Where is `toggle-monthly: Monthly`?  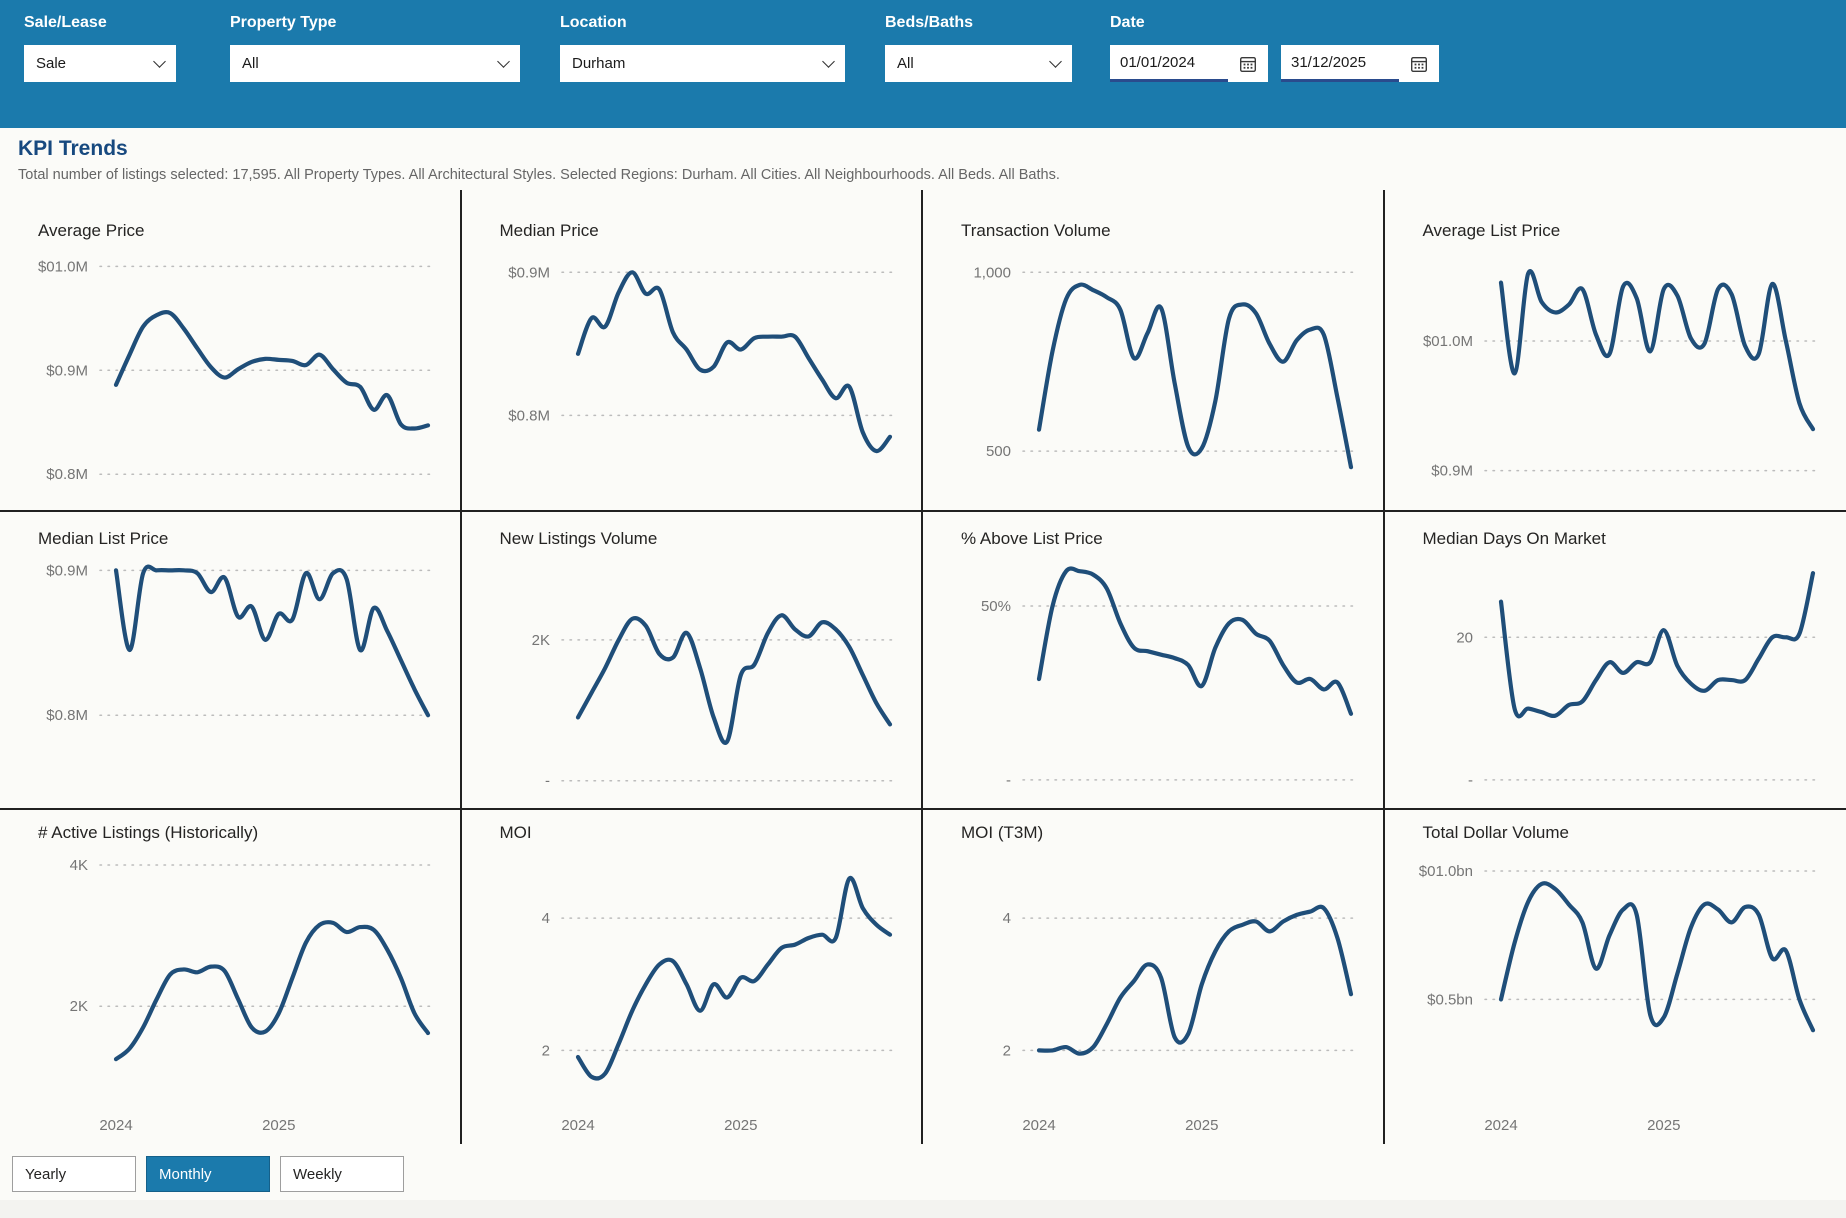
toggle-monthly: Monthly is located at coordinates (208, 1174).